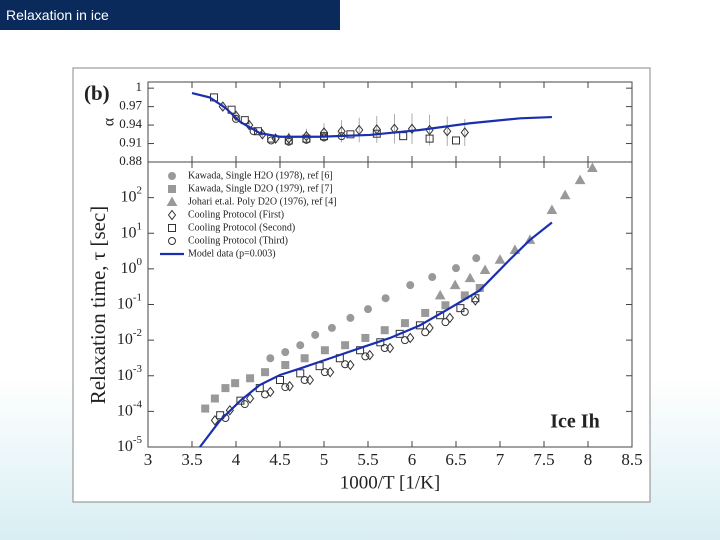 The image size is (720, 540). What do you see at coordinates (130, 160) in the screenshot?
I see `y-tick-label: 0.88` at bounding box center [130, 160].